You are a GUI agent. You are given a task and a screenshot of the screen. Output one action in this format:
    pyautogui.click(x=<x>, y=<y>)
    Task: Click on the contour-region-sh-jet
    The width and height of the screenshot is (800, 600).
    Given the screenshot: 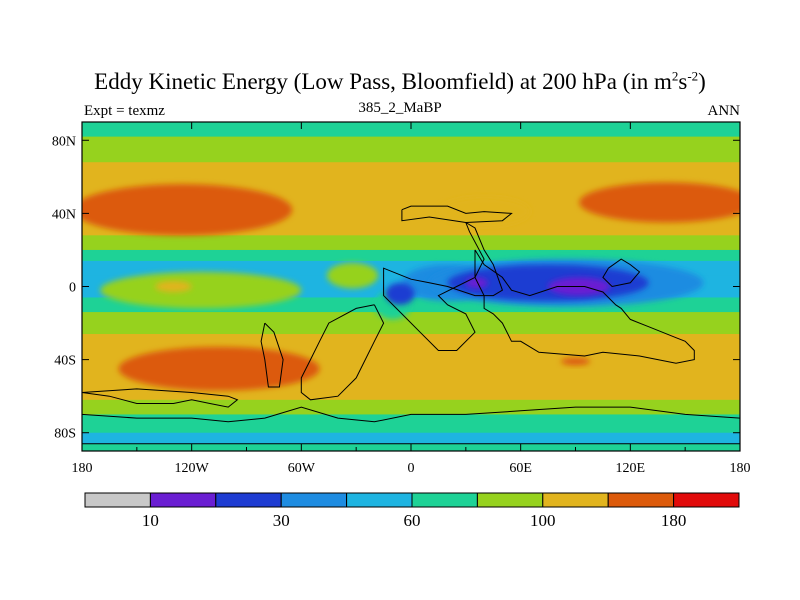 What is the action you would take?
    pyautogui.click(x=219, y=368)
    